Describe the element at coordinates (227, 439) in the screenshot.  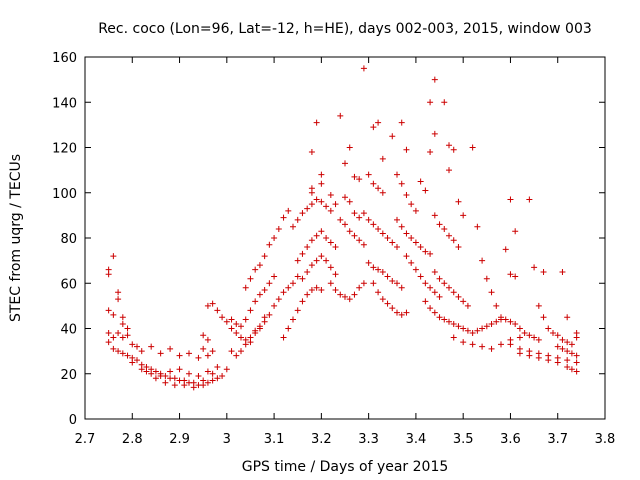
I see `x-tick-label: 3` at that location.